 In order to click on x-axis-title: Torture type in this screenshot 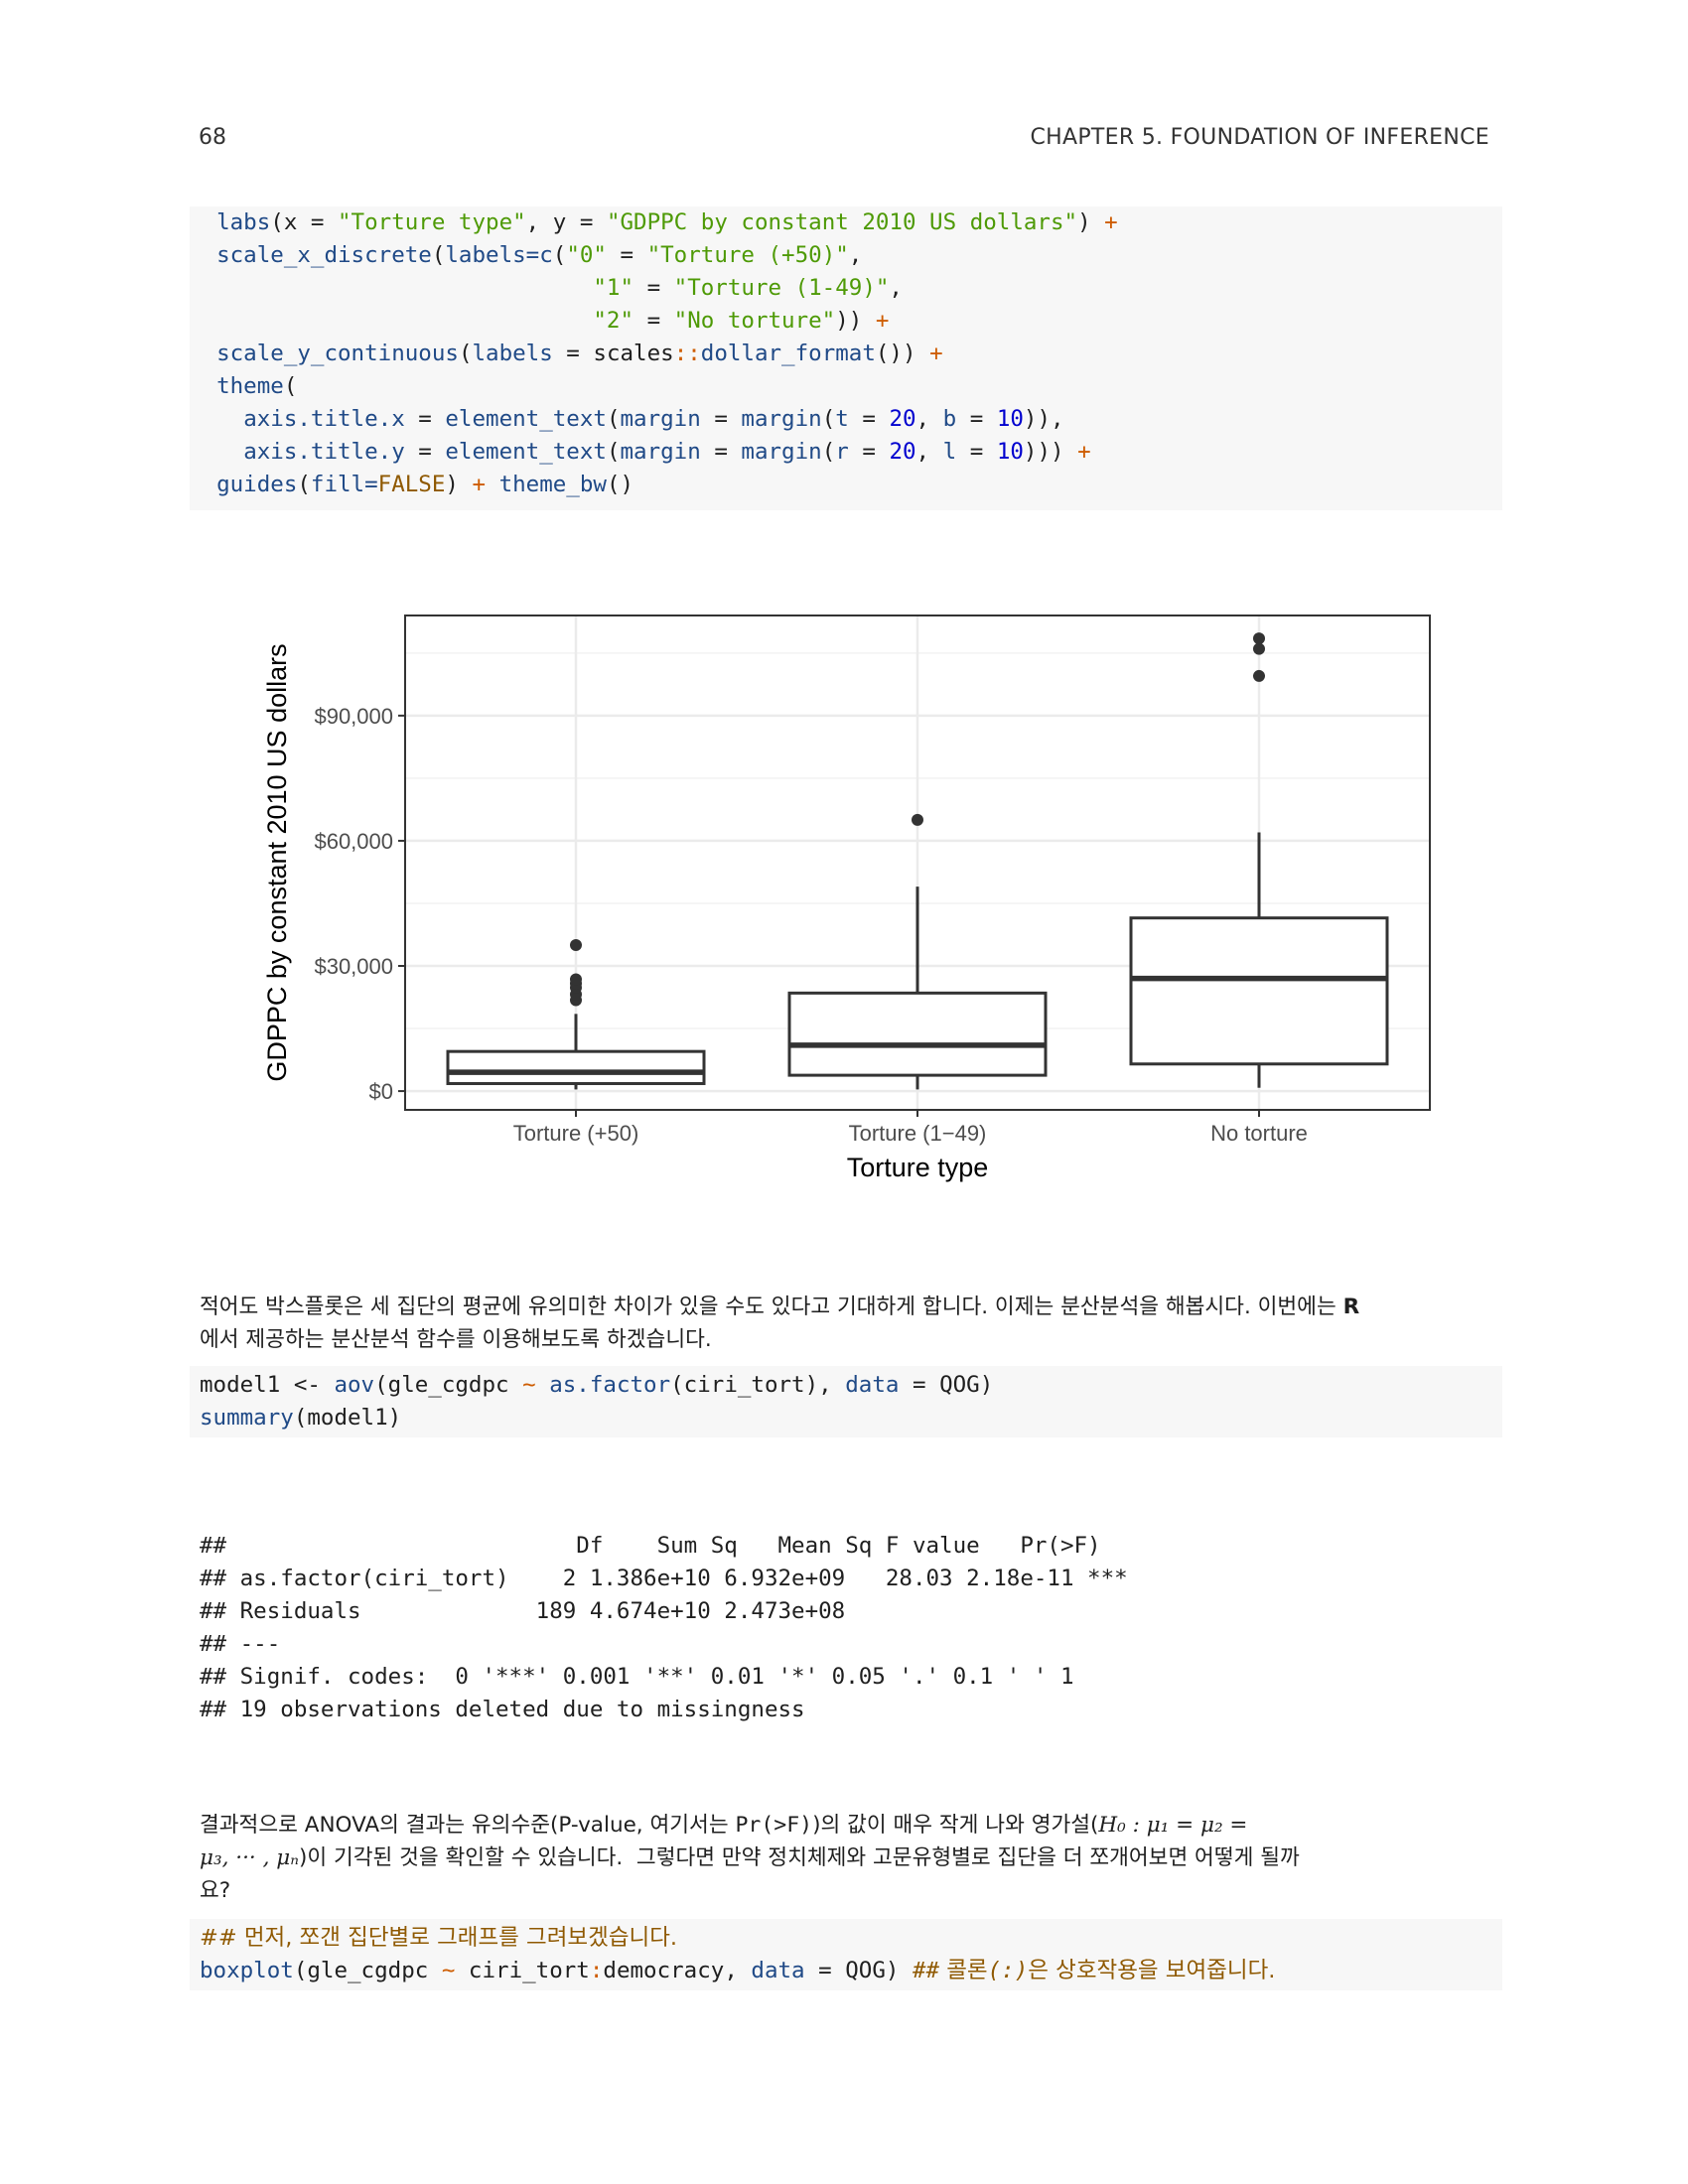, I will do `click(918, 1167)`.